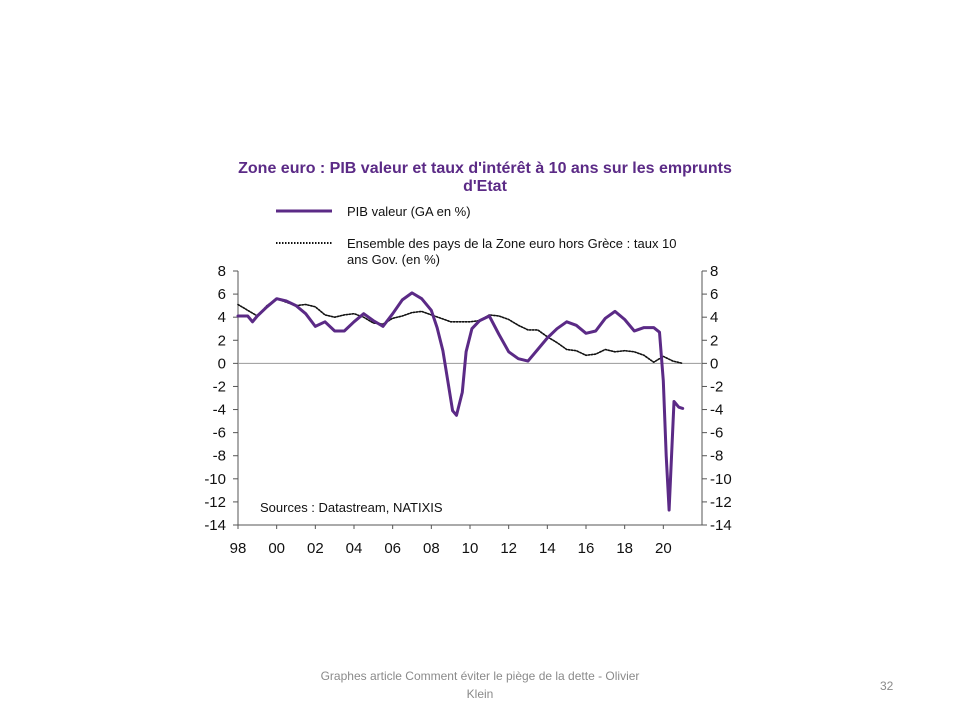 The width and height of the screenshot is (960, 720). What do you see at coordinates (716, 410) in the screenshot?
I see `y-tick-label-right: -4` at bounding box center [716, 410].